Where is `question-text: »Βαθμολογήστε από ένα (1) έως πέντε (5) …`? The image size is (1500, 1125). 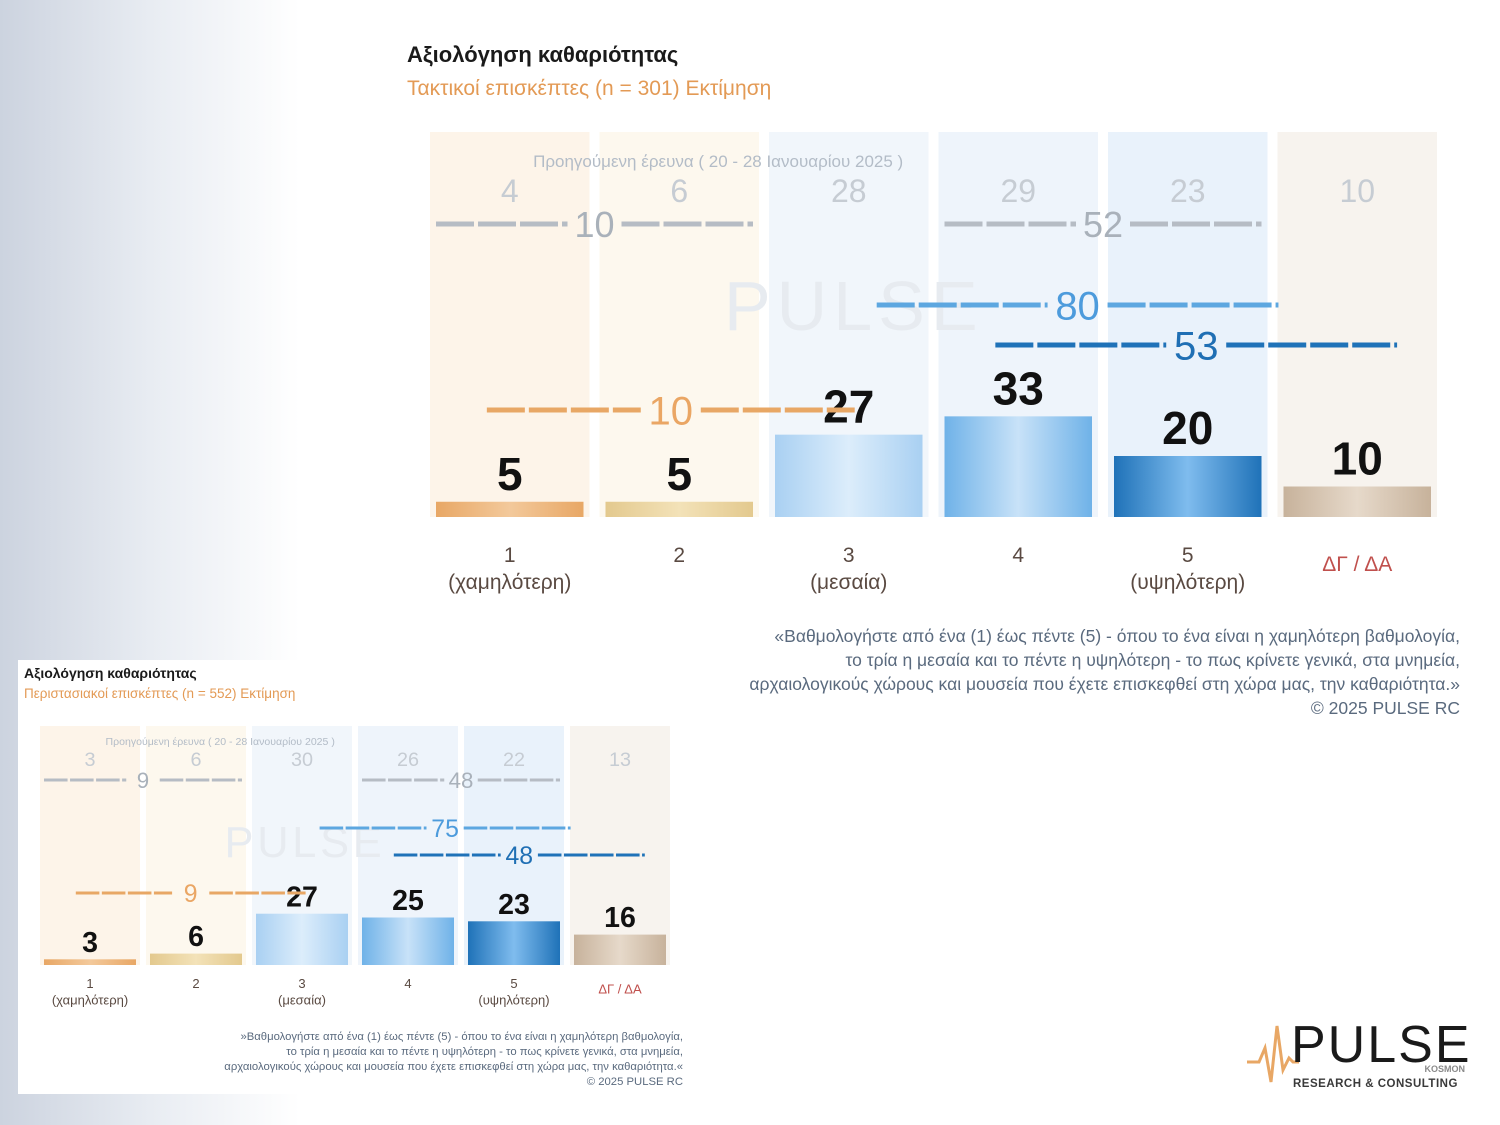 question-text: »Βαθμολογήστε από ένα (1) έως πέντε (5) … is located at coordinates (410, 1060).